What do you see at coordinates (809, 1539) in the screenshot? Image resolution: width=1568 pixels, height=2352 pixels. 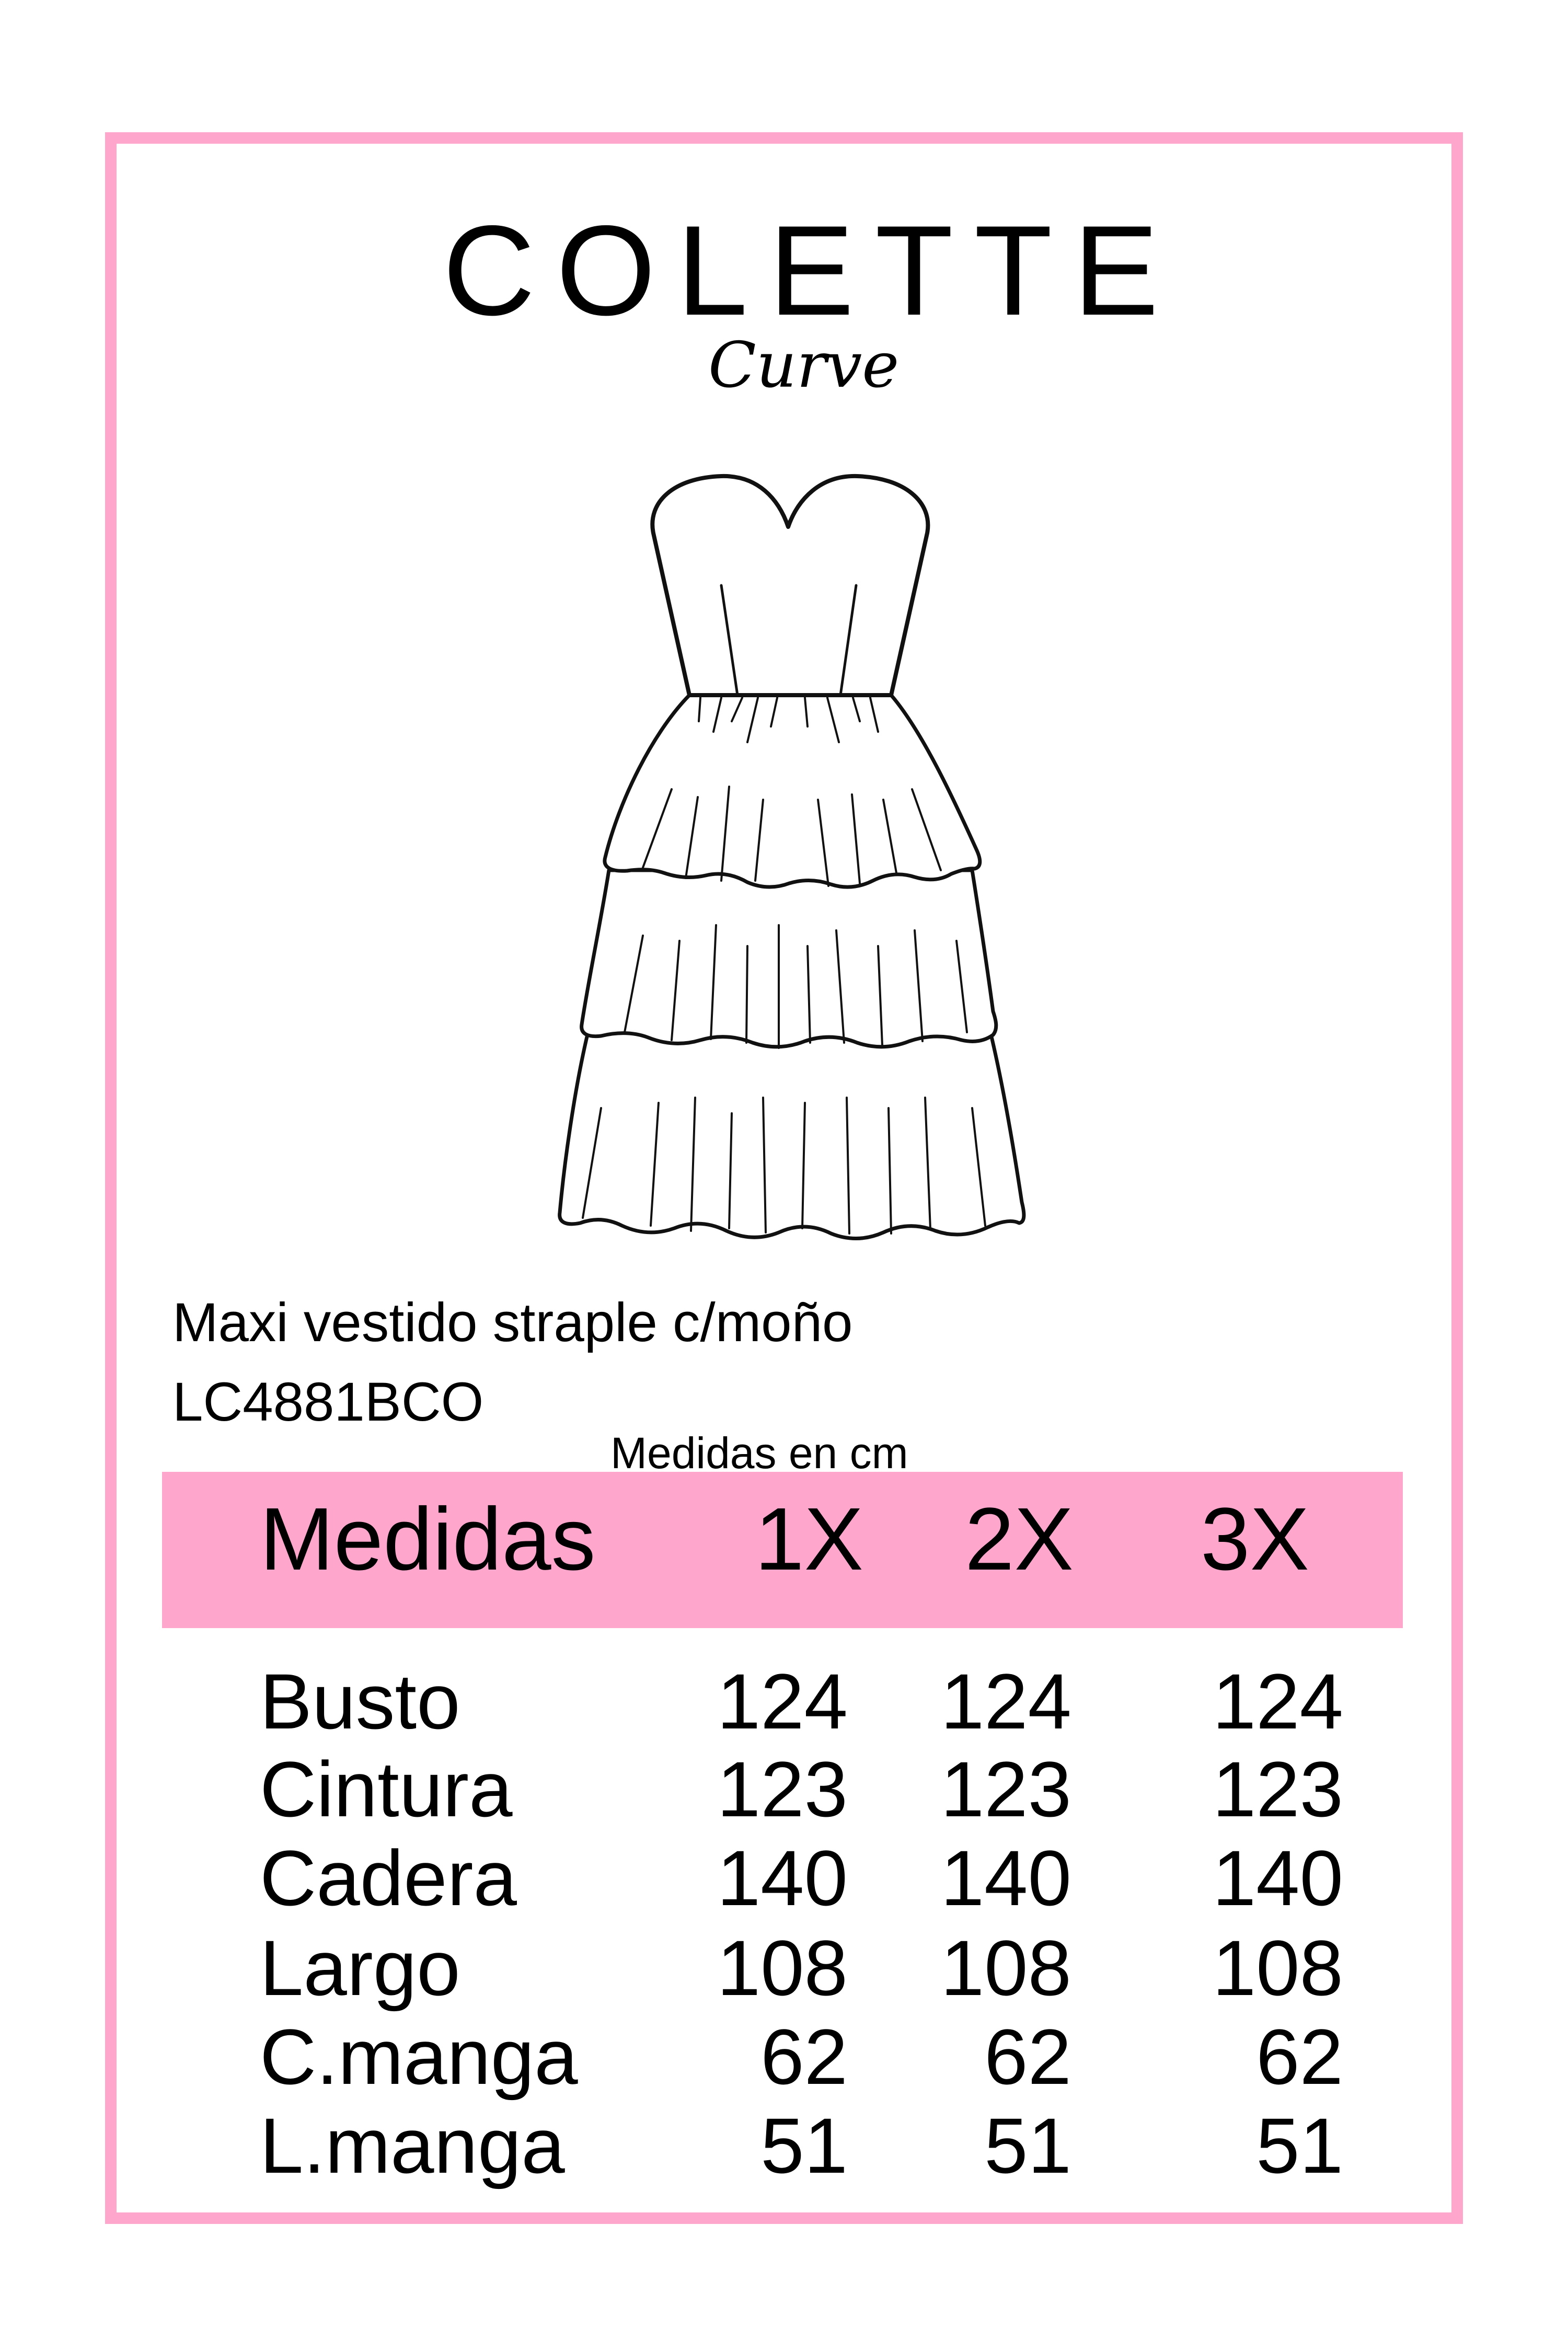 I see `header-size-1x: 1X` at bounding box center [809, 1539].